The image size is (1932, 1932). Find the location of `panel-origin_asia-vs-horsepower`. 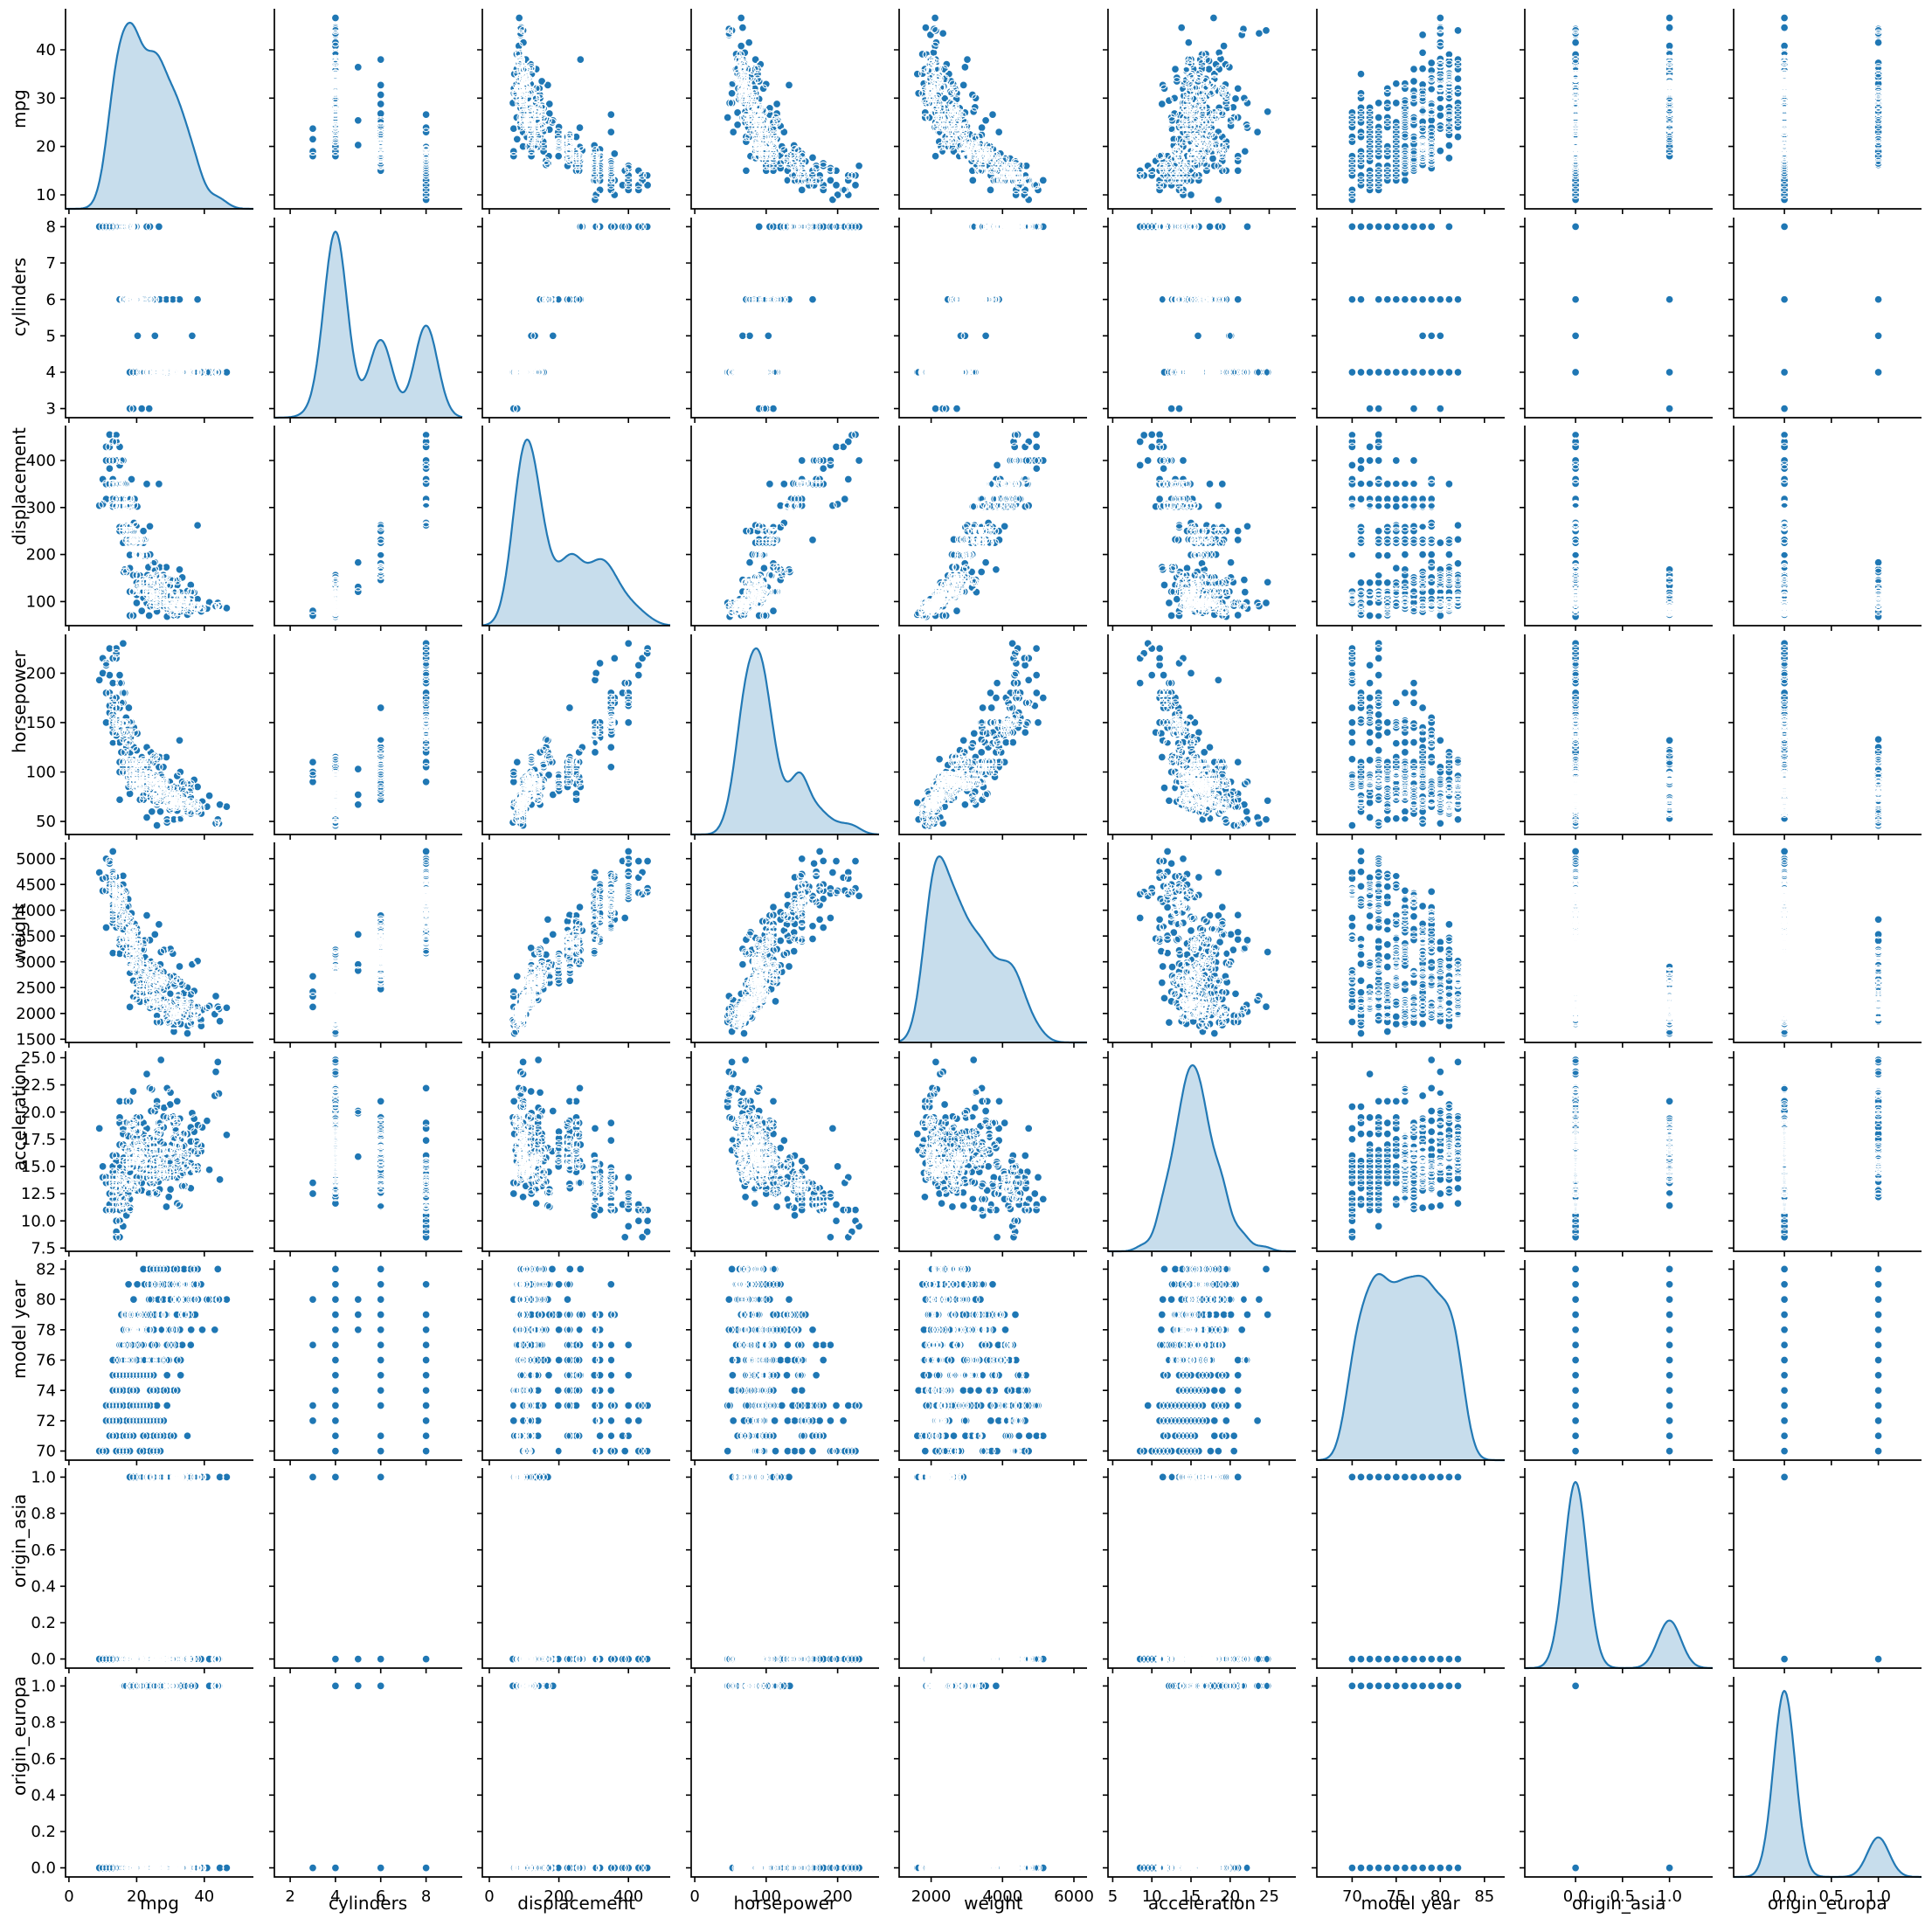

panel-origin_asia-vs-horsepower is located at coordinates (785, 1568).